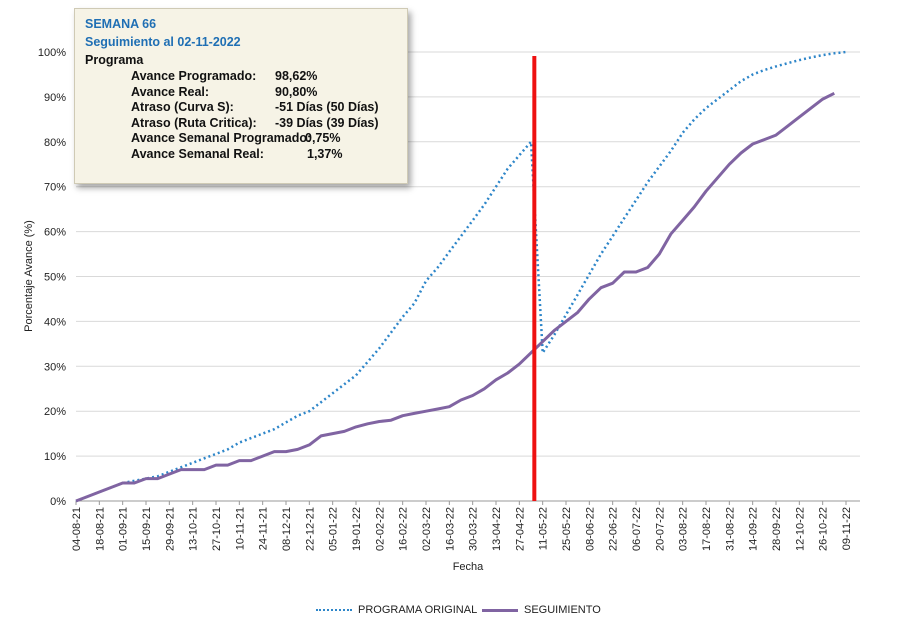 The width and height of the screenshot is (908, 622). I want to click on x-tick-label: 13-10-21, so click(194, 529).